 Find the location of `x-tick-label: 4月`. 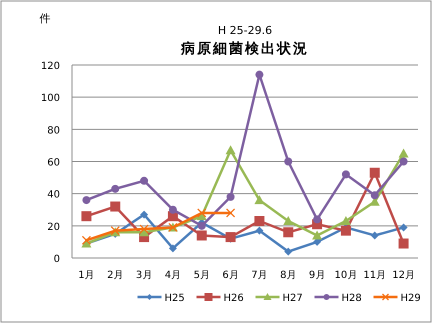

x-tick-label: 4月 is located at coordinates (173, 275).